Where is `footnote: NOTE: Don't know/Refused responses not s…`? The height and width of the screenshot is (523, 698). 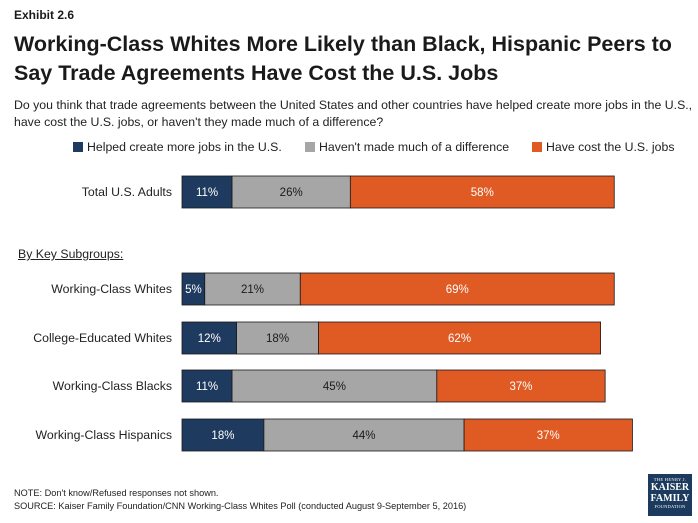 footnote: NOTE: Don't know/Refused responses not s… is located at coordinates (240, 499).